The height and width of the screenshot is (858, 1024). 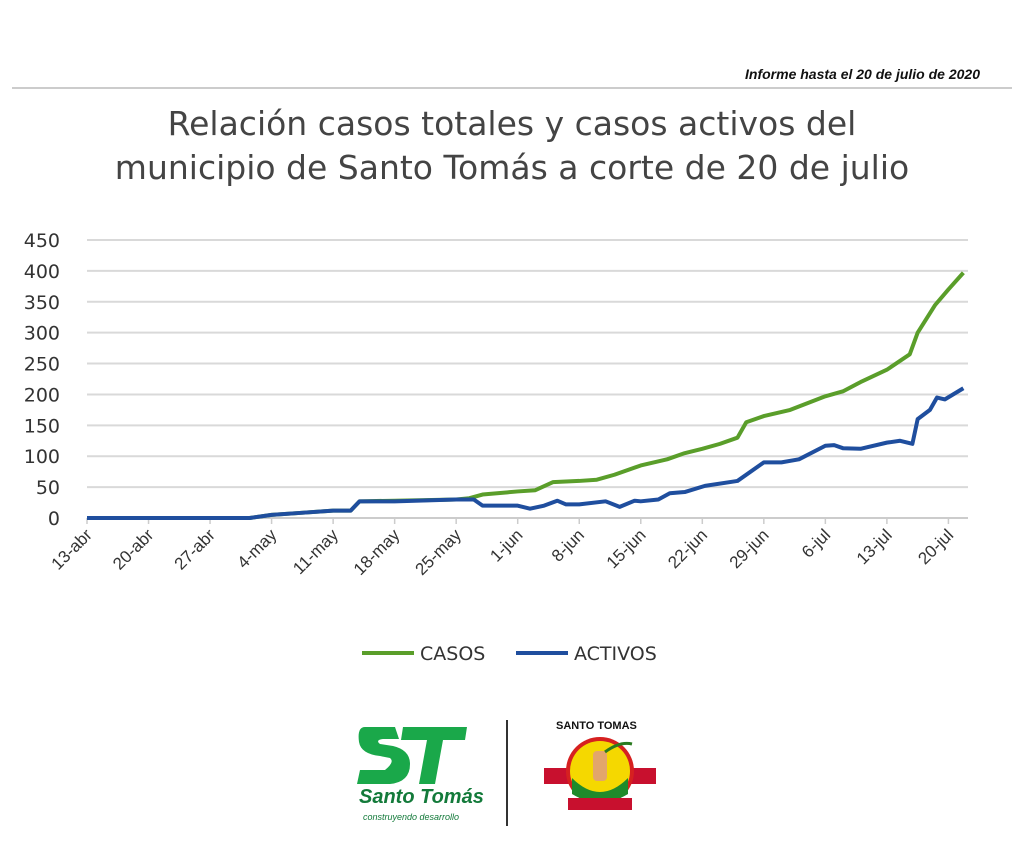 I want to click on seal-title: SANTO TOMAS, so click(x=596, y=726).